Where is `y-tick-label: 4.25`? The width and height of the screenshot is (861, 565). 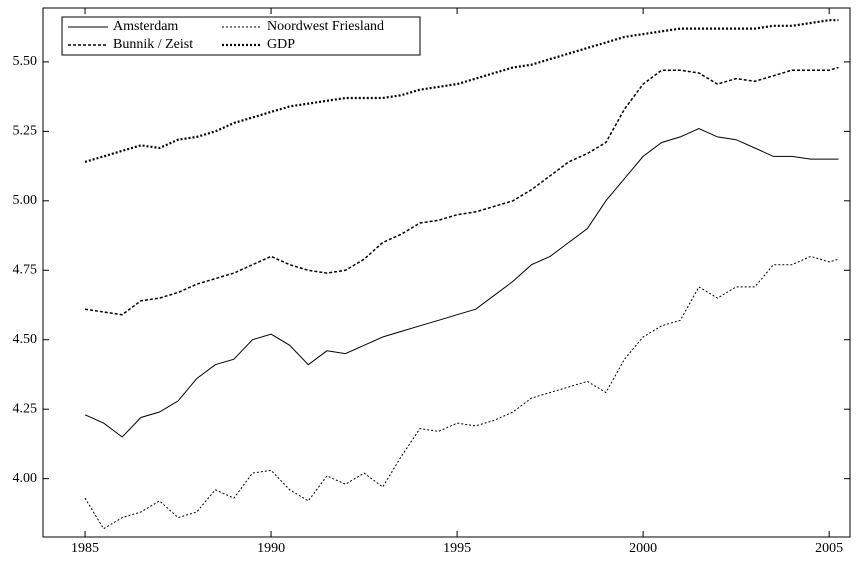 y-tick-label: 4.25 is located at coordinates (25, 408).